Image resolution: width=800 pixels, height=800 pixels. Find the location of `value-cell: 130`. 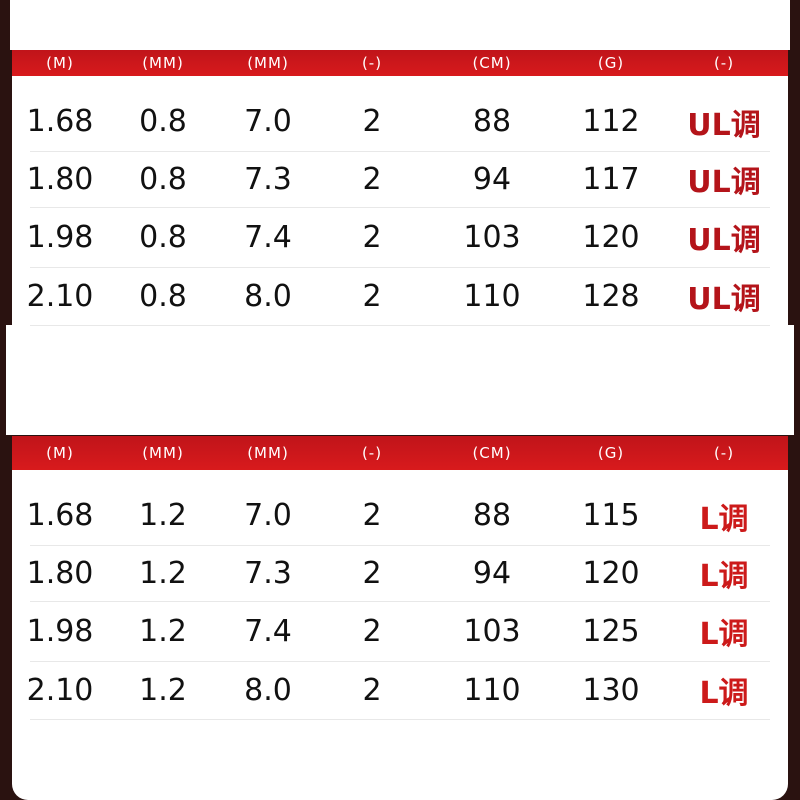

value-cell: 130 is located at coordinates (611, 690).